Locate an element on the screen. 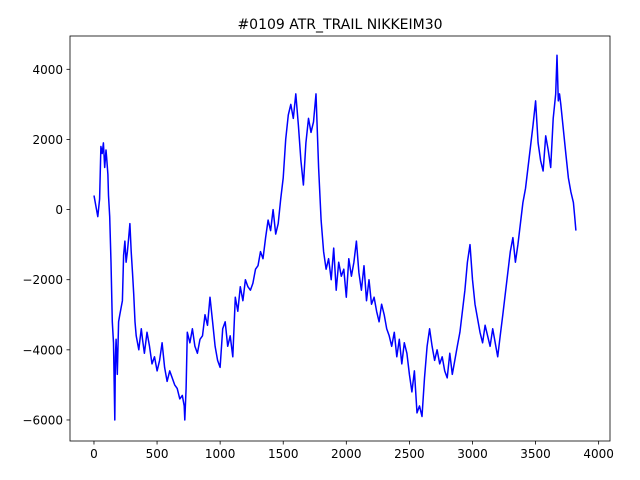 Image resolution: width=640 pixels, height=480 pixels. y-tick-label: 4000 is located at coordinates (47, 70).